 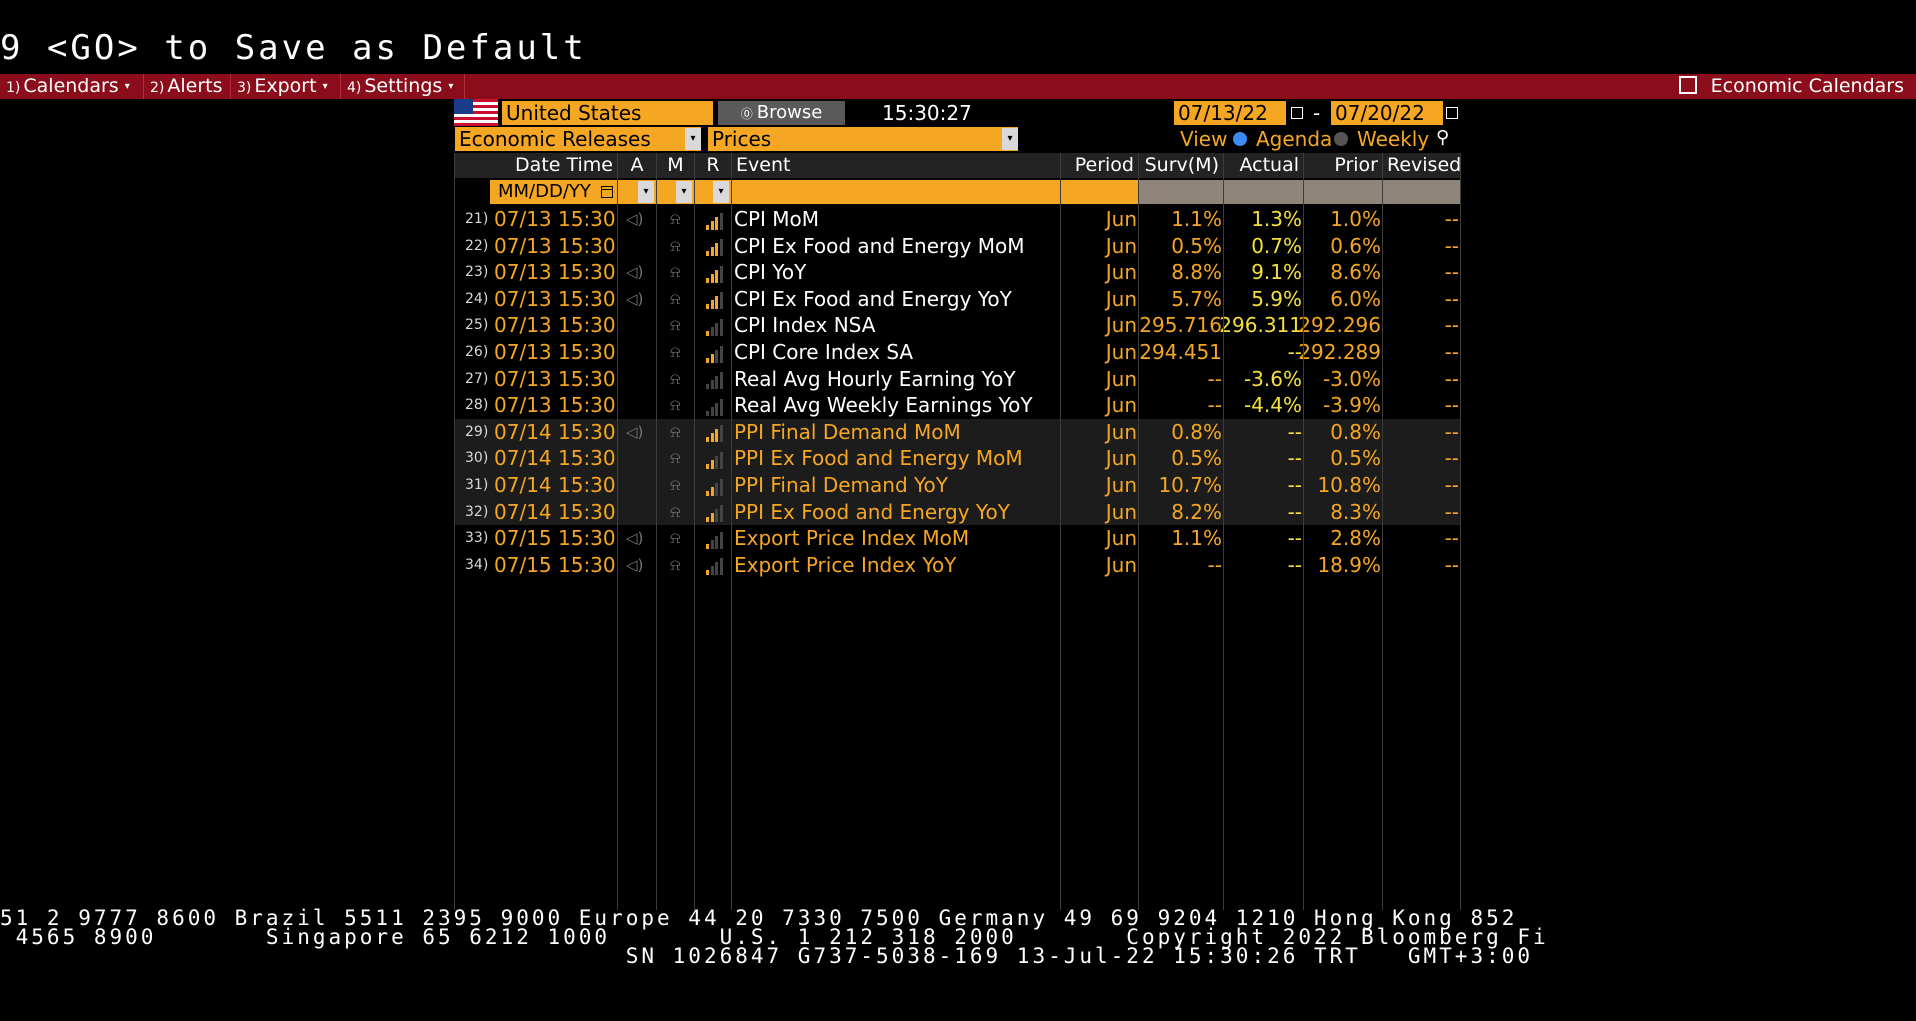 I want to click on browse-button: ⓪ Browse, so click(x=781, y=113).